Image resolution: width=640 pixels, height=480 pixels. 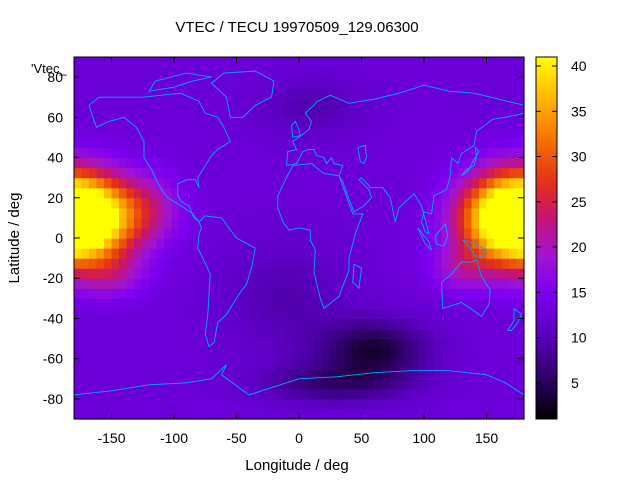 I want to click on x-tick-label: -100, so click(x=174, y=438).